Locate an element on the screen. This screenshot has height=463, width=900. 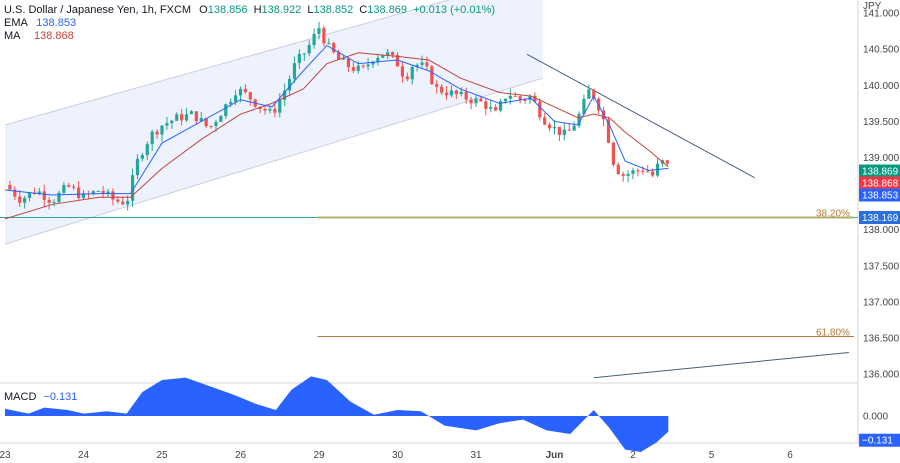
macd-label: MACD is located at coordinates (20, 397).